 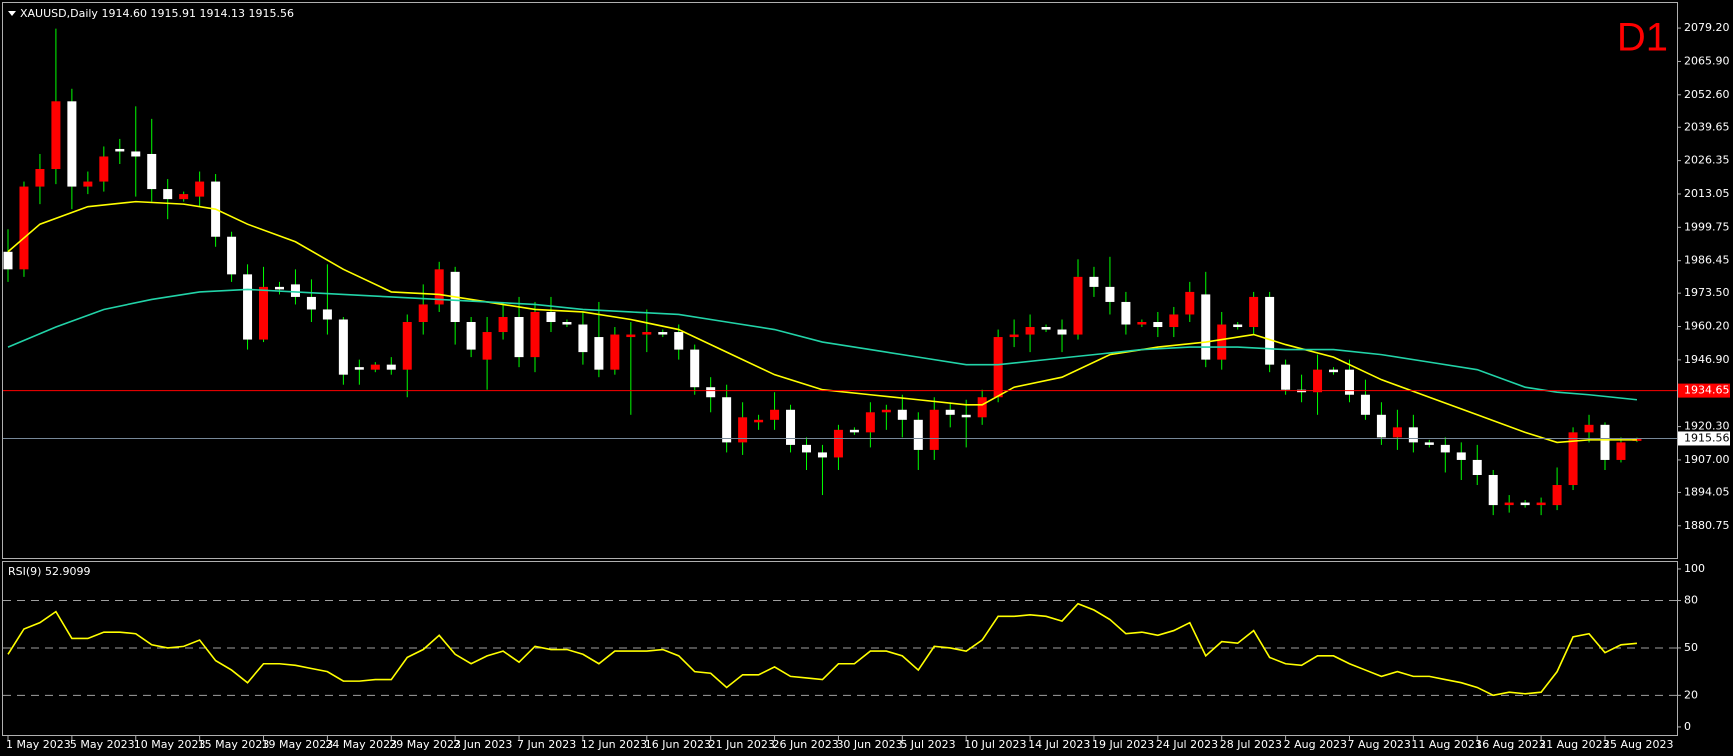 What do you see at coordinates (995, 744) in the screenshot?
I see `x-tick-label: 10 Jul 2023` at bounding box center [995, 744].